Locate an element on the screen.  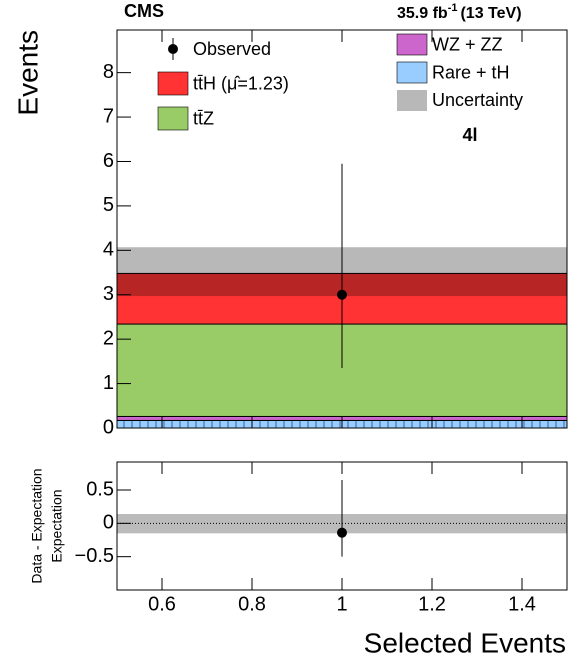
y-tick-label: 6 is located at coordinates (108, 161).